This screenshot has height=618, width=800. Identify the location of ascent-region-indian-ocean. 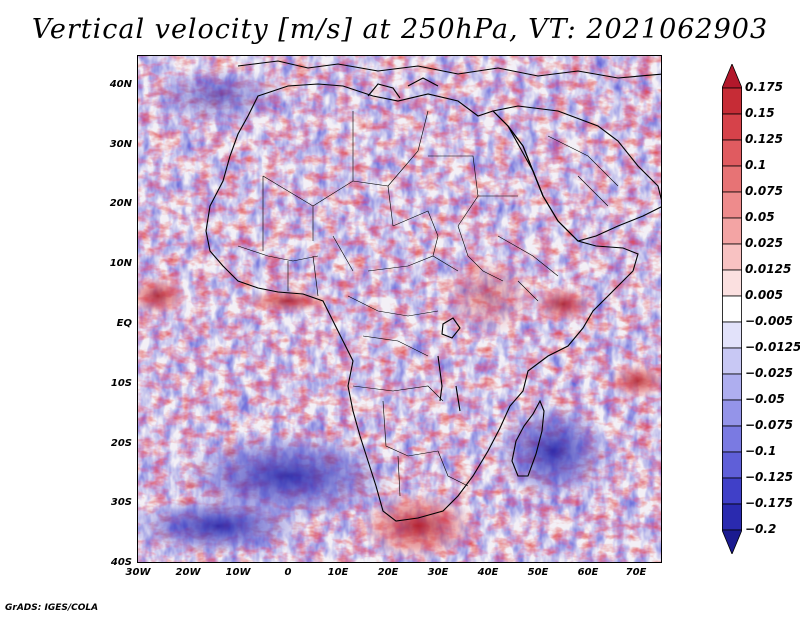
(634, 381).